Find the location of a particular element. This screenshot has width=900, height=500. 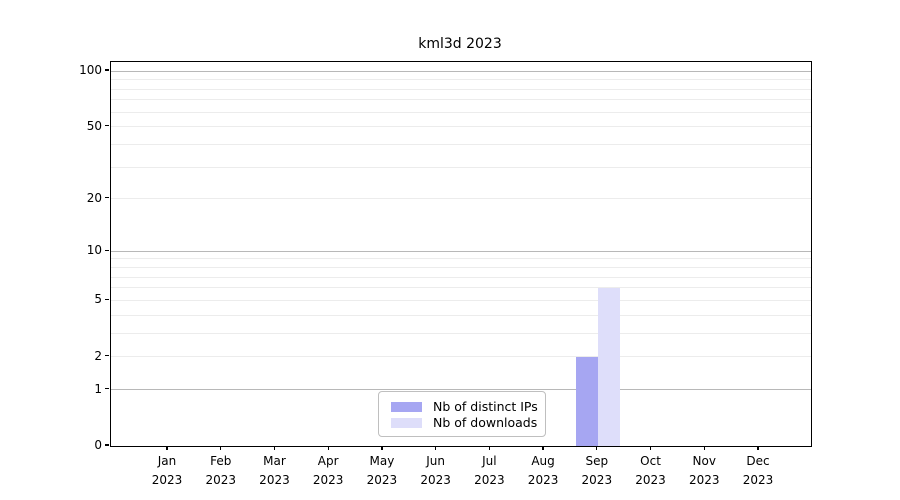

x-tick-label: May 2023 is located at coordinates (382, 470).